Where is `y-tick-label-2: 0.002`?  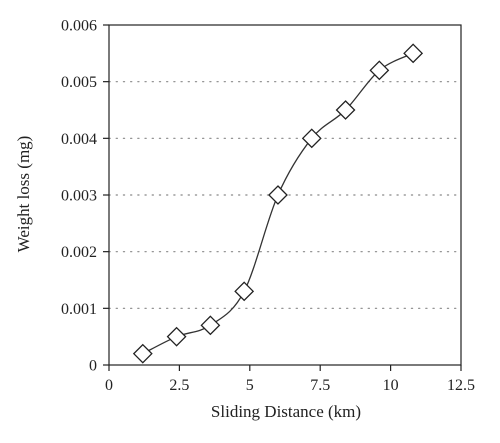
y-tick-label-2: 0.002 is located at coordinates (79, 252).